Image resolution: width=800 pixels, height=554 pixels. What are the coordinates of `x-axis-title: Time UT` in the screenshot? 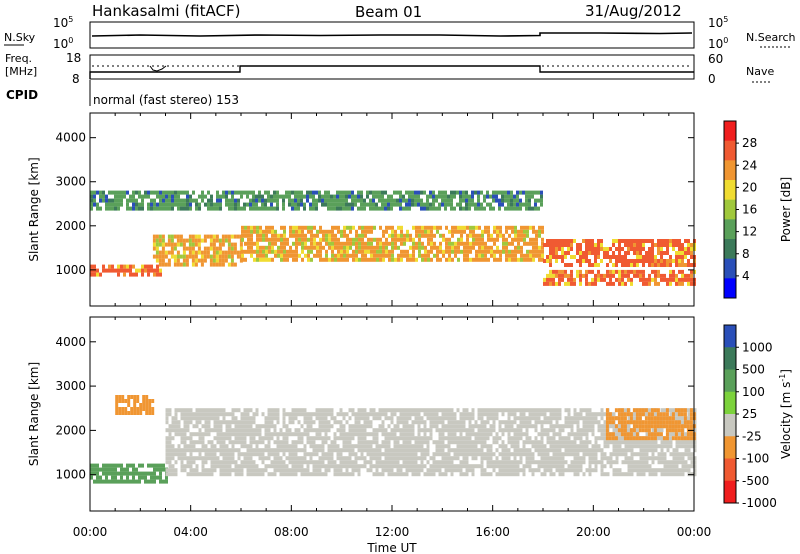 It's located at (391, 547).